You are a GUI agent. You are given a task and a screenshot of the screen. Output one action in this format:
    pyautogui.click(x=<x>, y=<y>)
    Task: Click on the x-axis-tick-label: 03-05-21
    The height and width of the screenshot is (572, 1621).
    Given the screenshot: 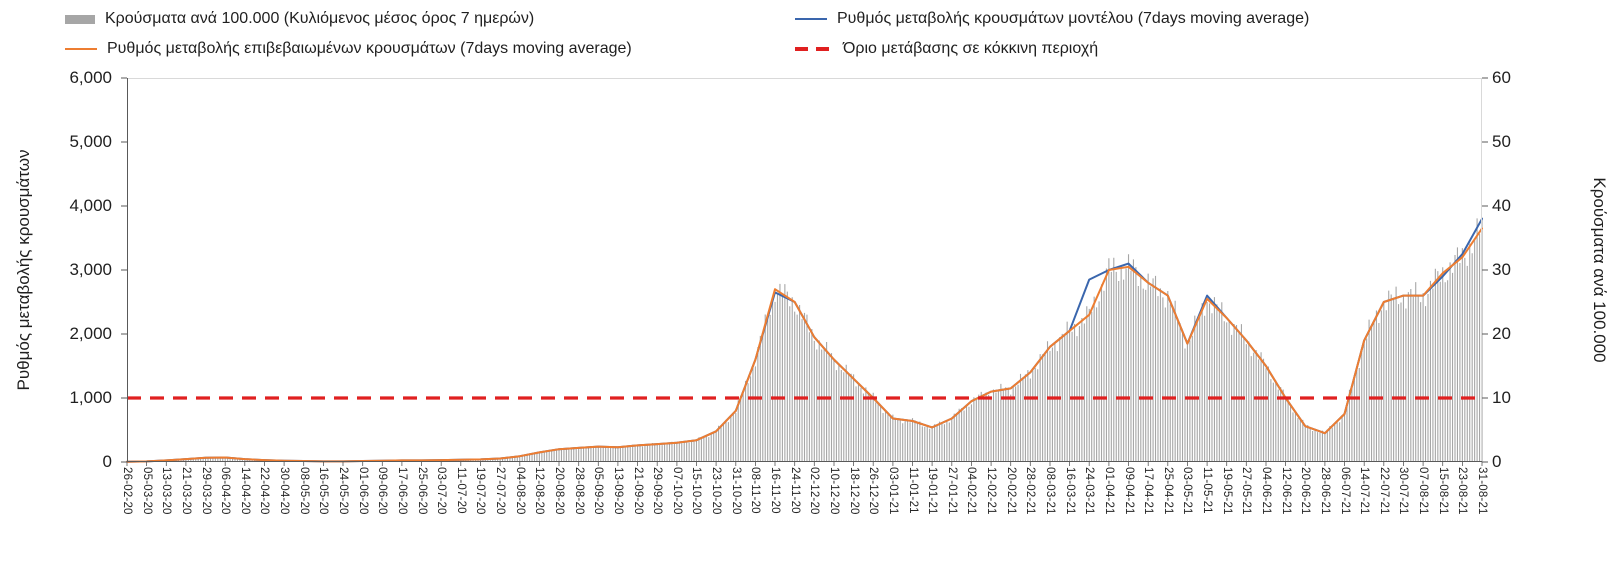 What is the action you would take?
    pyautogui.click(x=1187, y=491)
    